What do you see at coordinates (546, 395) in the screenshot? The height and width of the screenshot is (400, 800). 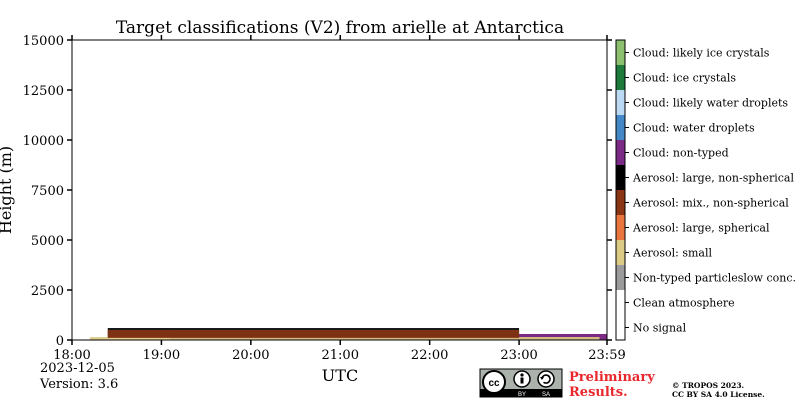 I see `sa-label: SA` at bounding box center [546, 395].